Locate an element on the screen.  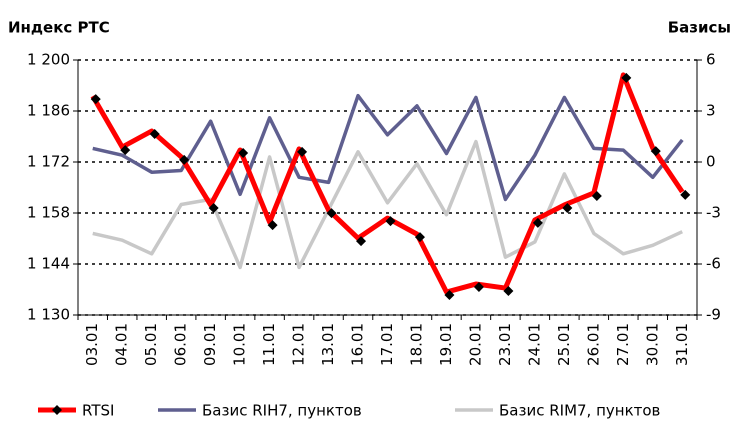
y2-axis-title: Базисы is located at coordinates (699, 28).